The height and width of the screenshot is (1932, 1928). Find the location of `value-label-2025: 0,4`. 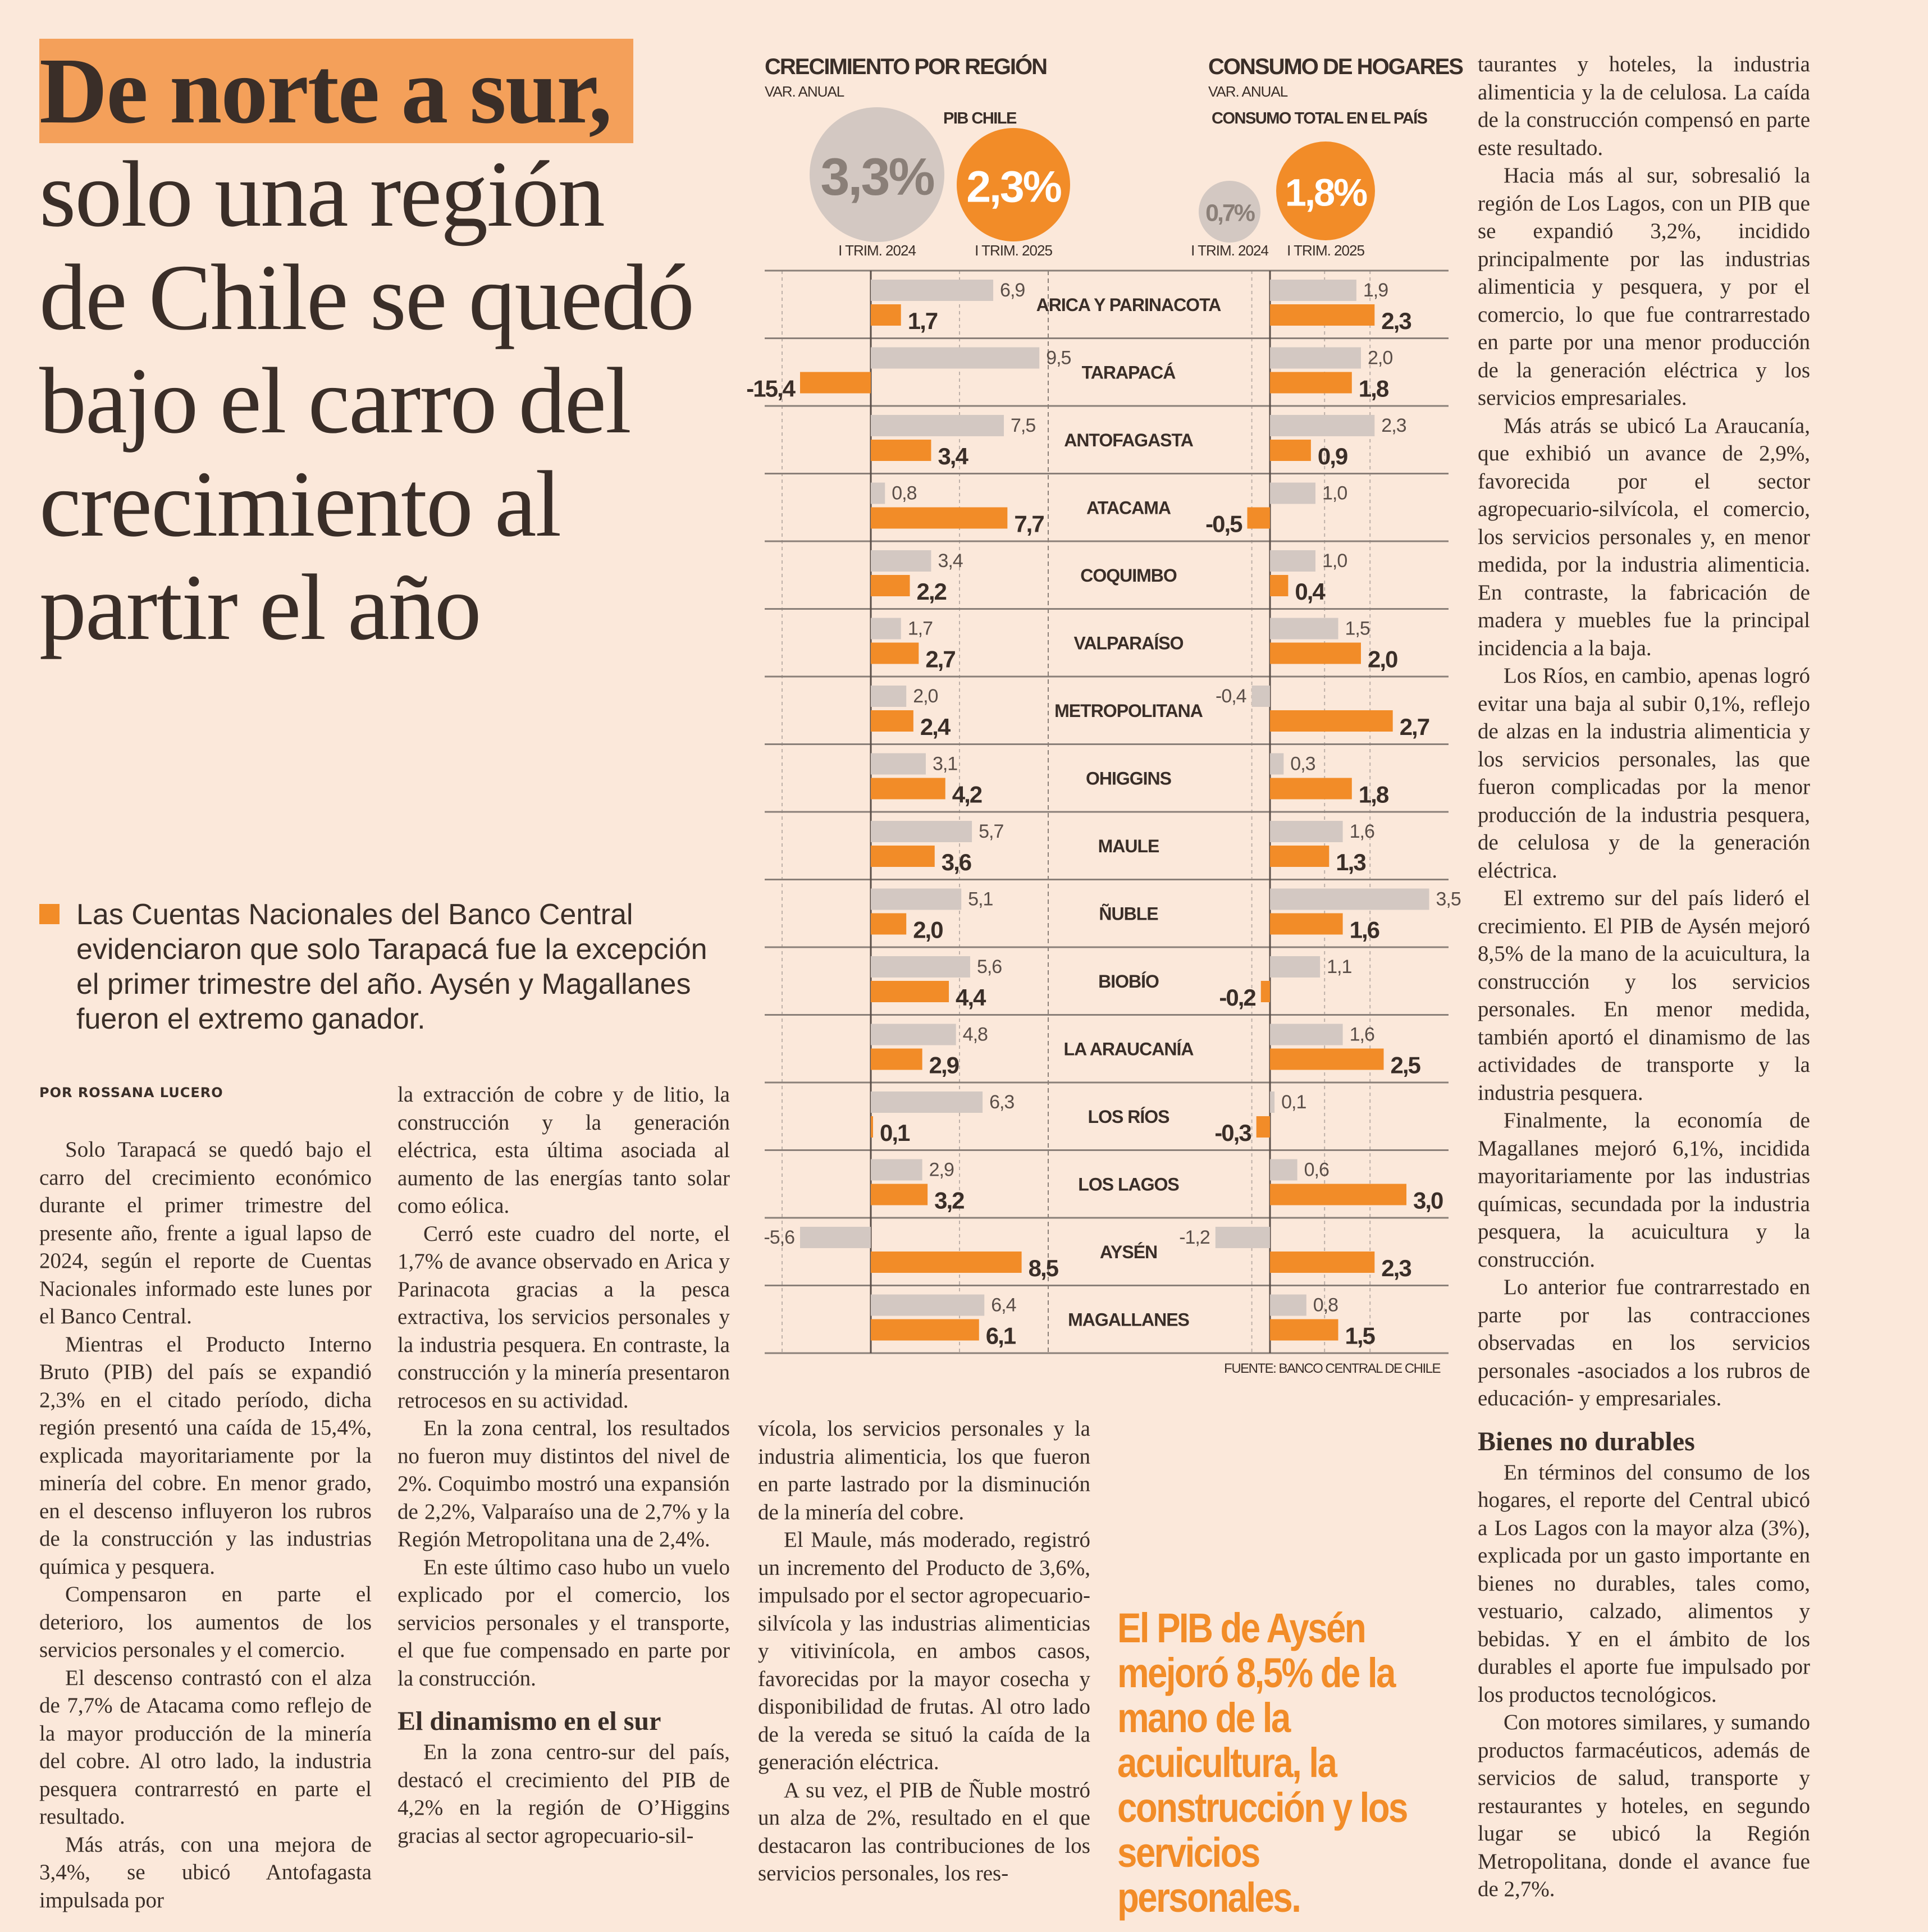

value-label-2025: 0,4 is located at coordinates (1310, 591).